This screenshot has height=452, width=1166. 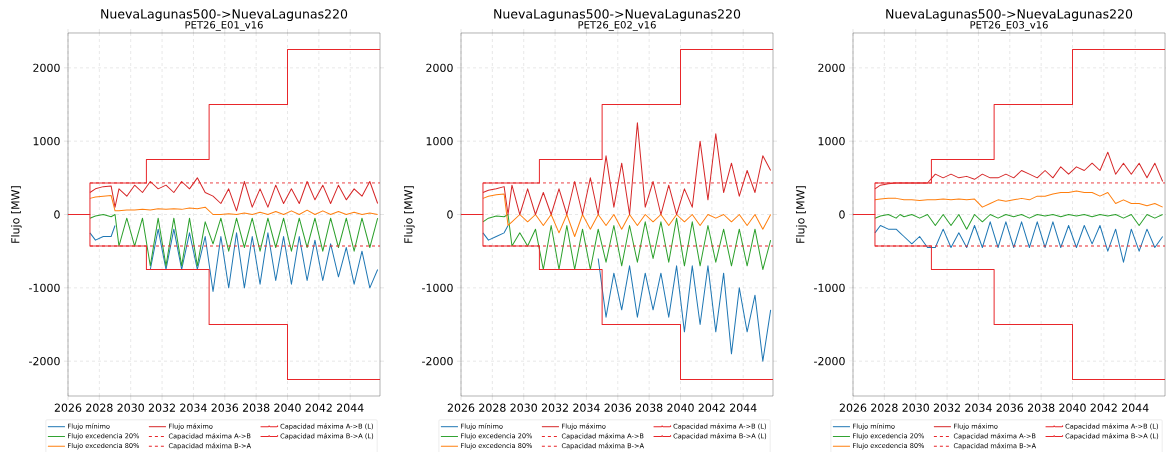 I want to click on chart-subtitle: PET26_E03_v16, so click(x=1009, y=26).